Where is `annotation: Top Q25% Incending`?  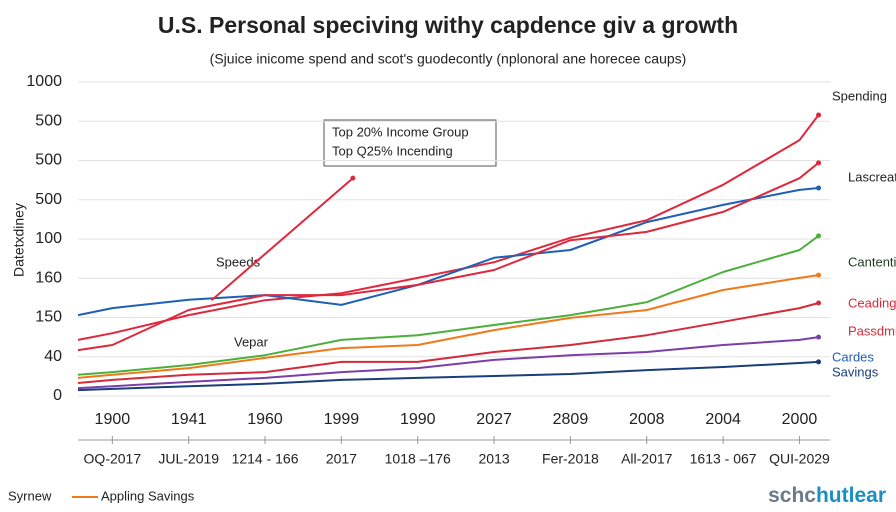 annotation: Top Q25% Incending is located at coordinates (392, 150).